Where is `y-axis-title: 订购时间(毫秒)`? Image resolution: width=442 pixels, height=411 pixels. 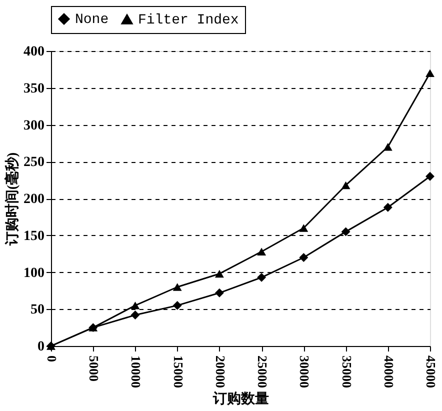 y-axis-title: 订购时间(毫秒) is located at coordinates (12, 199).